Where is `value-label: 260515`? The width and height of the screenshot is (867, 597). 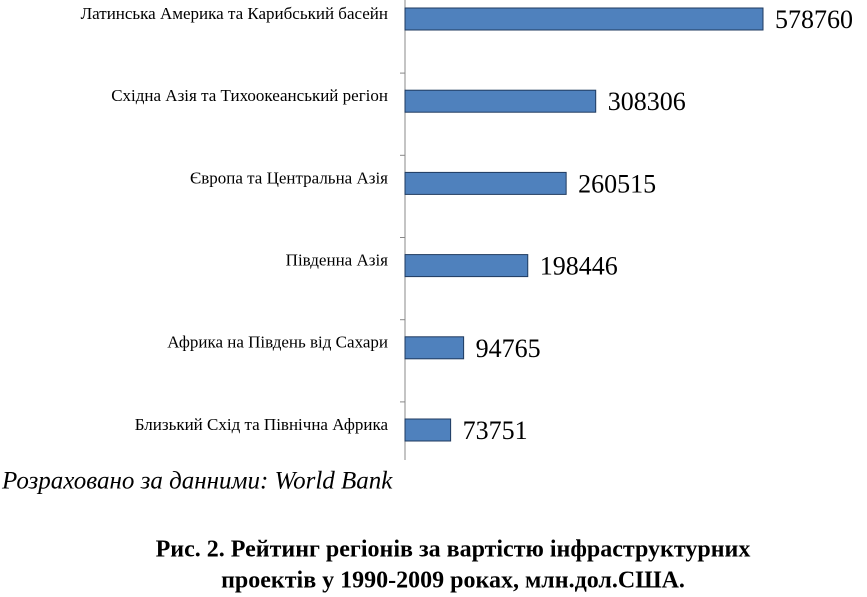
value-label: 260515 is located at coordinates (617, 183).